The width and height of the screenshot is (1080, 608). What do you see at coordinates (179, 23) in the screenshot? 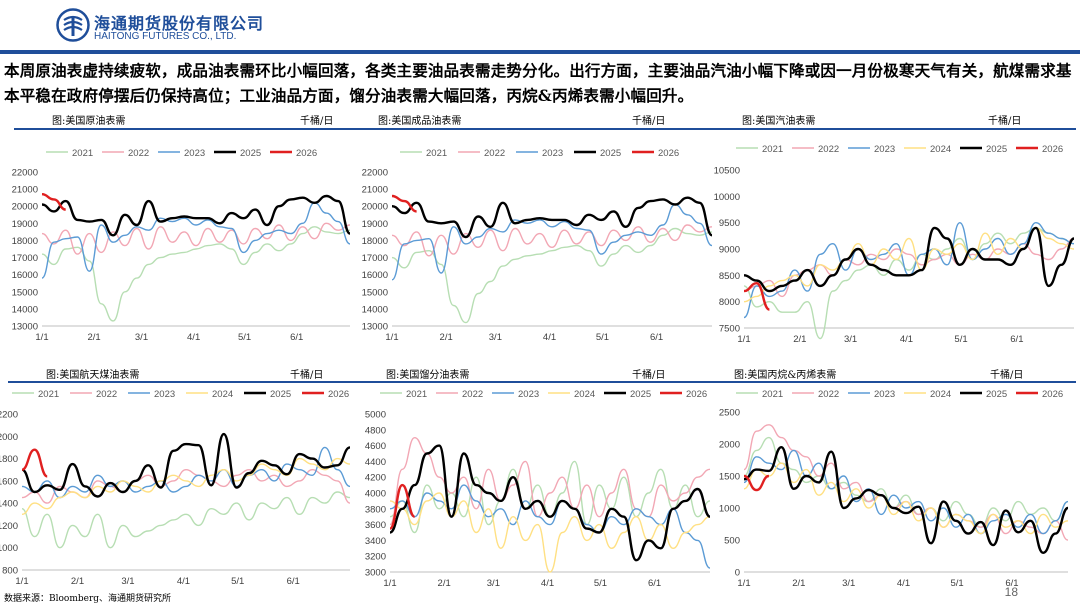
I see `brand-name-cn: 海通期货股份有限公司` at bounding box center [179, 23].